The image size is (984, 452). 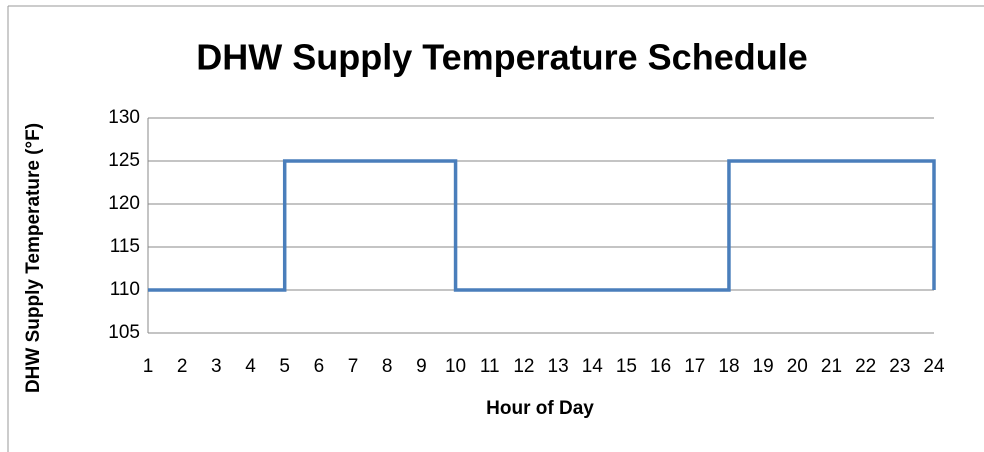 I want to click on y-tick-label: 115, so click(x=125, y=246).